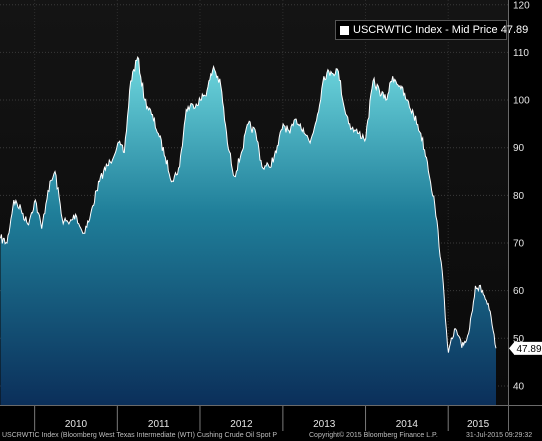  Describe the element at coordinates (76, 424) in the screenshot. I see `x-tick-label: 2010` at that location.